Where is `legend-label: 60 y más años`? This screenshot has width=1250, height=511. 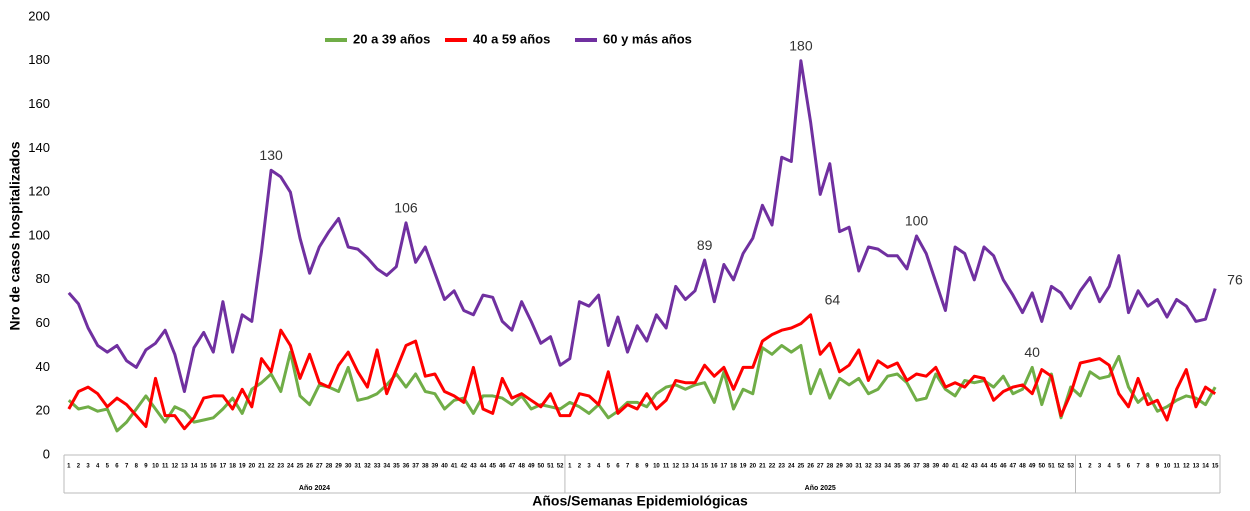
legend-label: 60 y más años is located at coordinates (647, 38).